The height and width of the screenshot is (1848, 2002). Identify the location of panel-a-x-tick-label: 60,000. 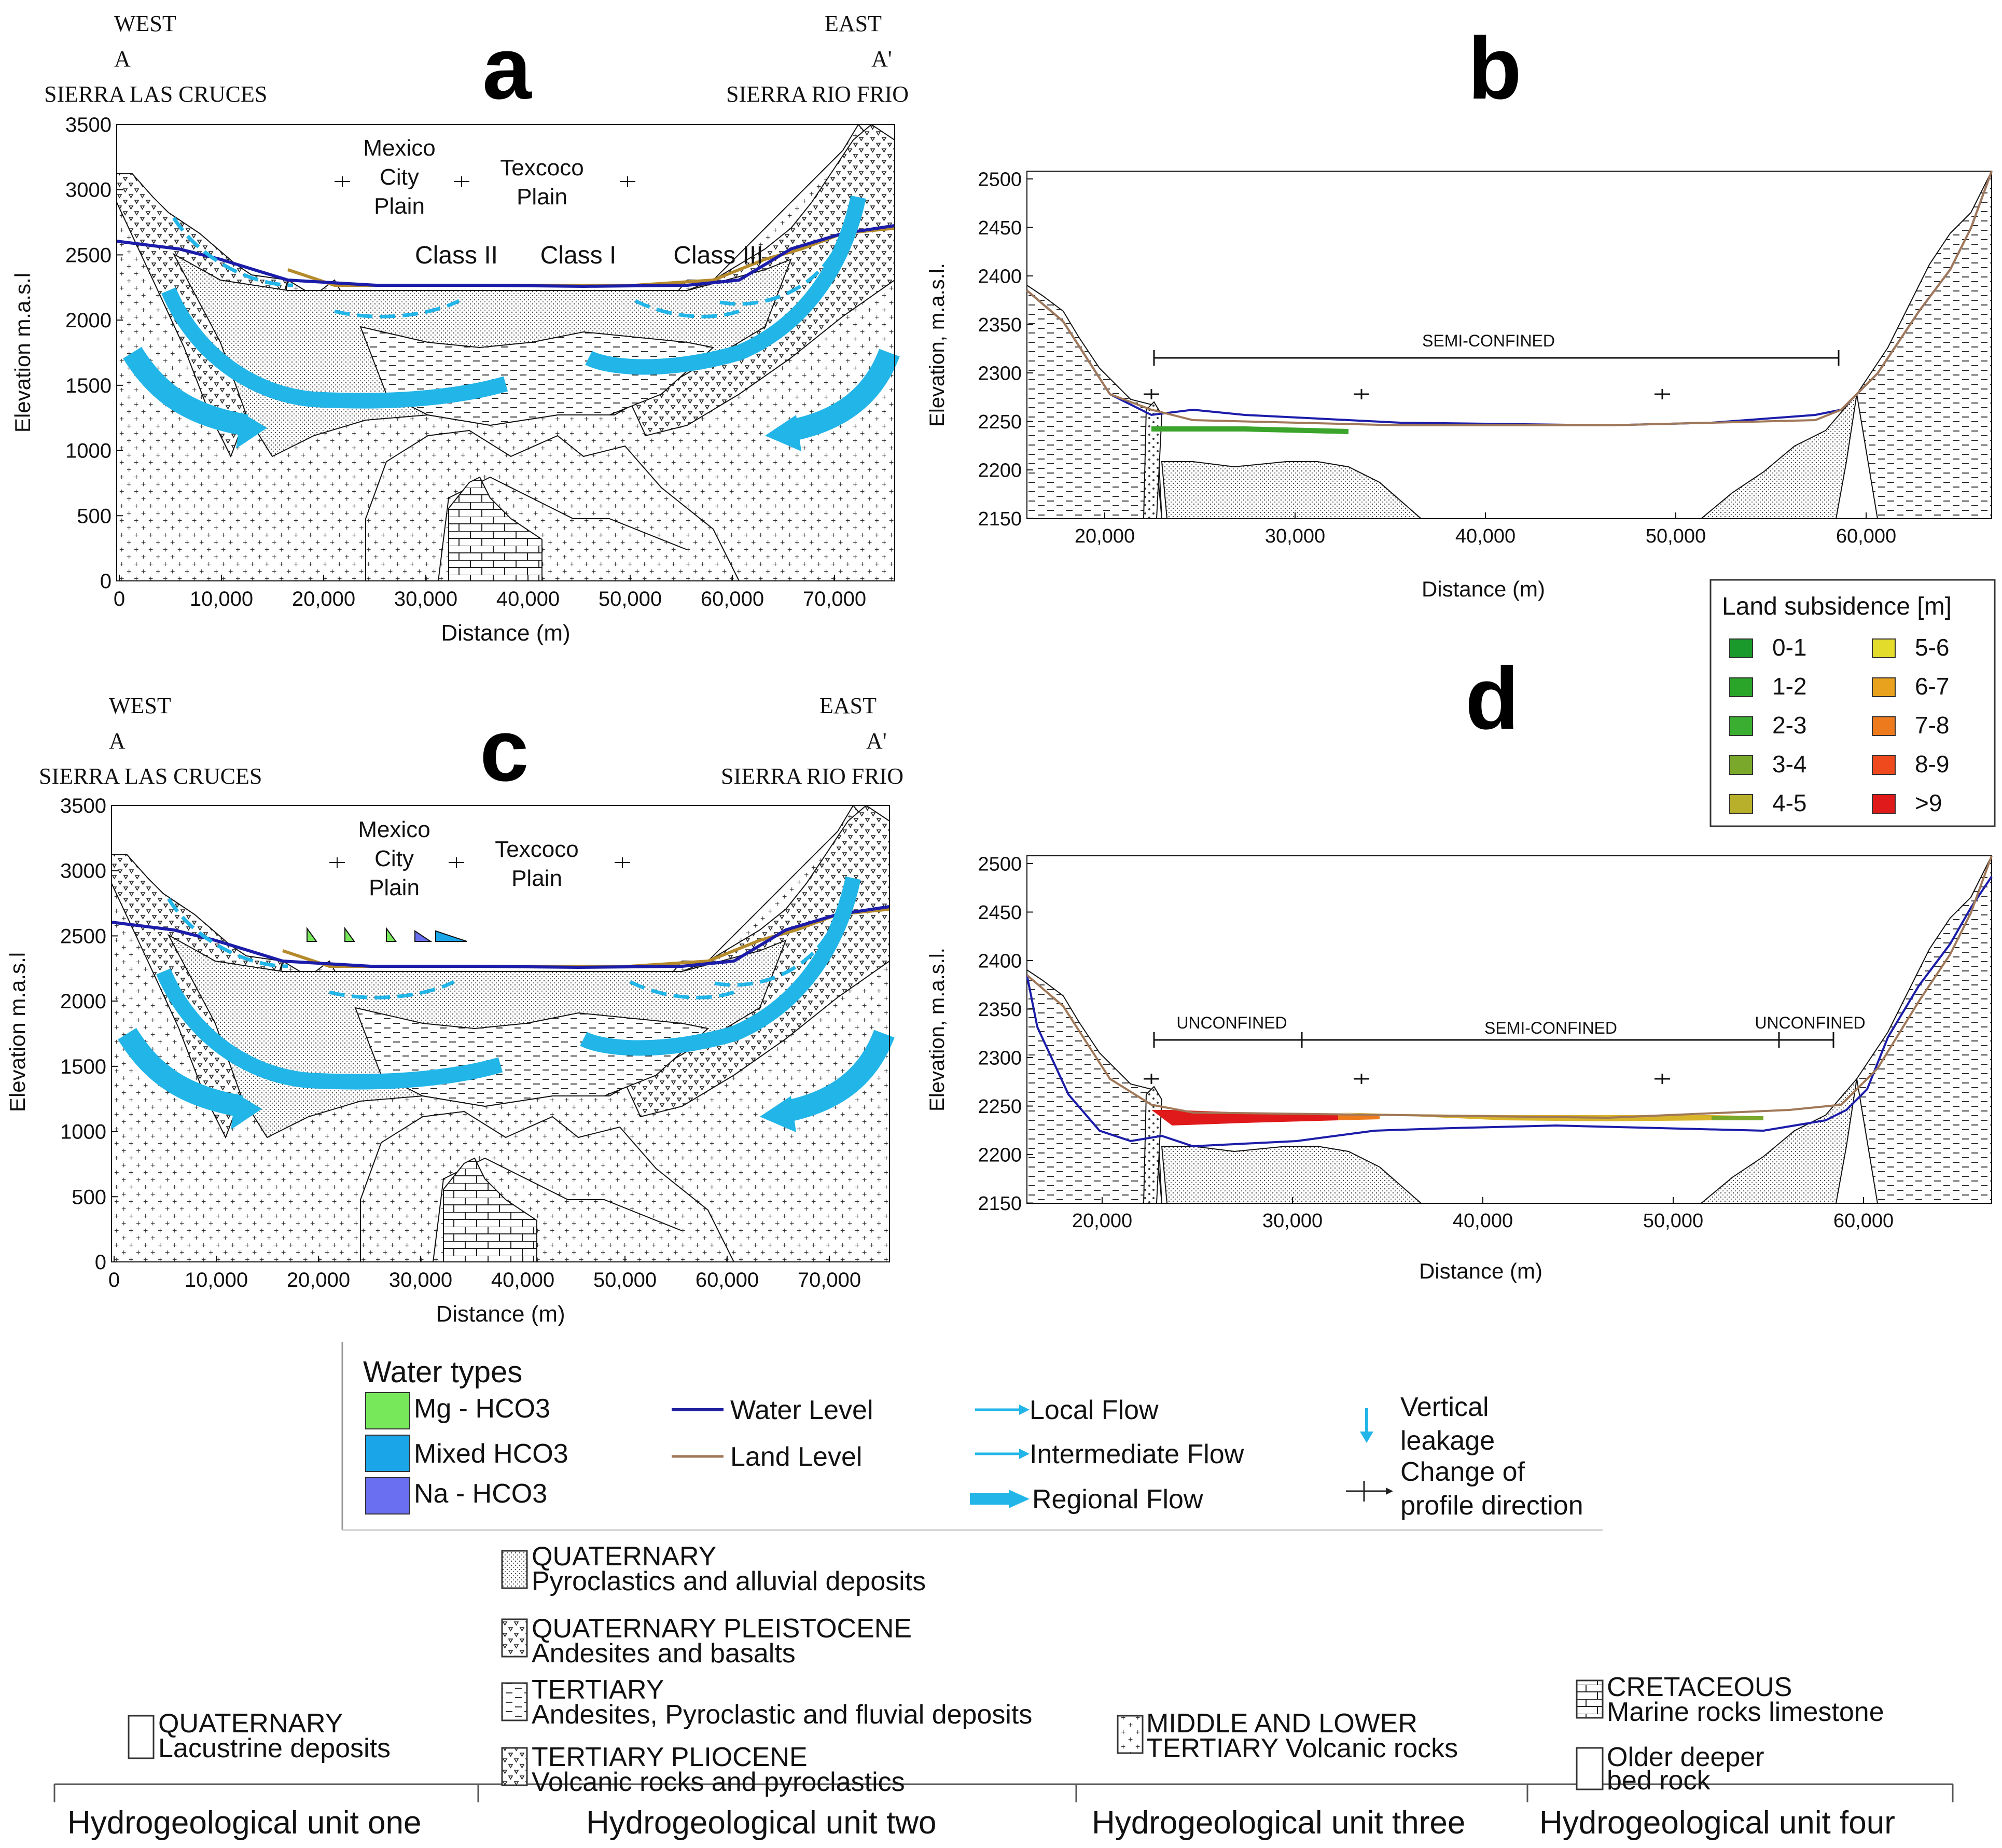
(732, 599).